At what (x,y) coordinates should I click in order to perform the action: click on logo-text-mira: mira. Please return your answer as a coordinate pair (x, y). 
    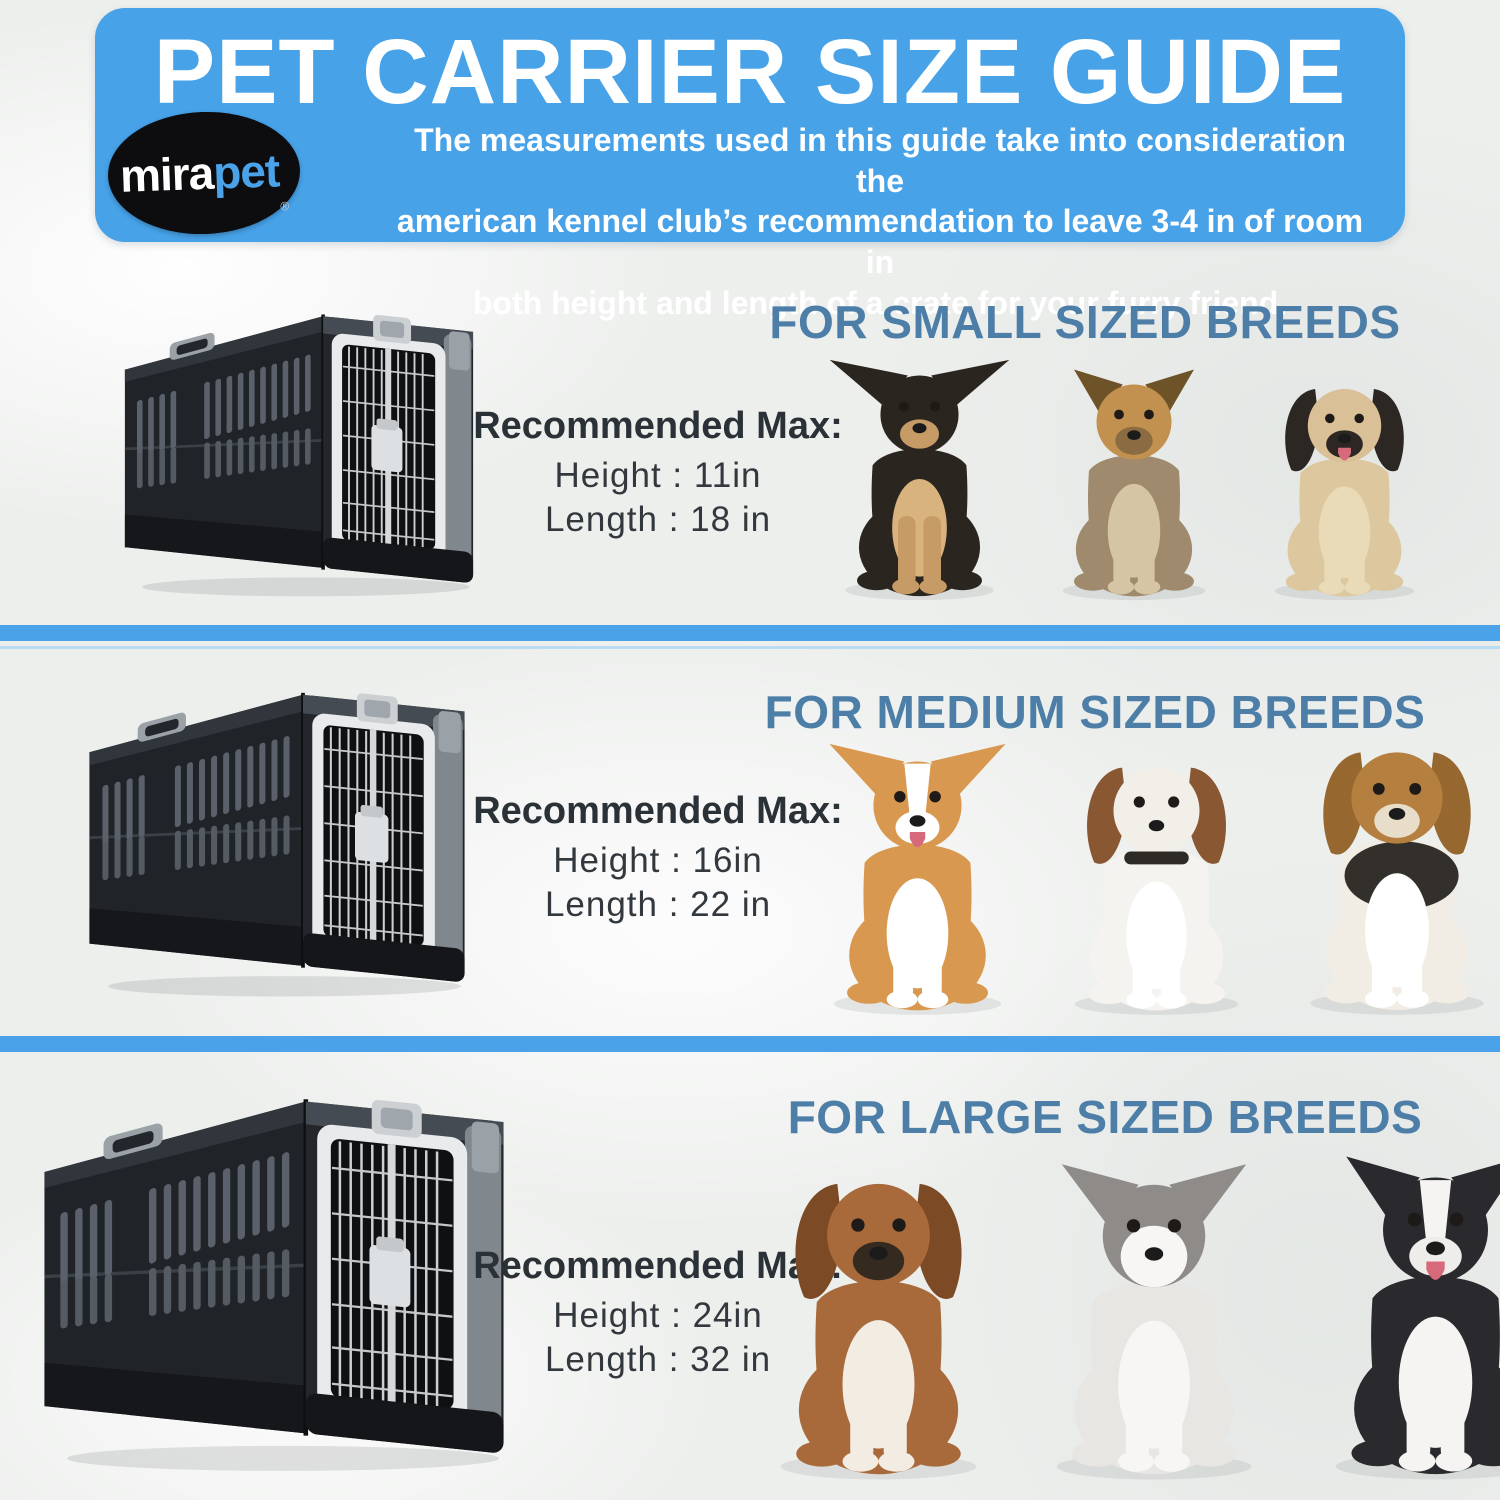
    Looking at the image, I should click on (167, 174).